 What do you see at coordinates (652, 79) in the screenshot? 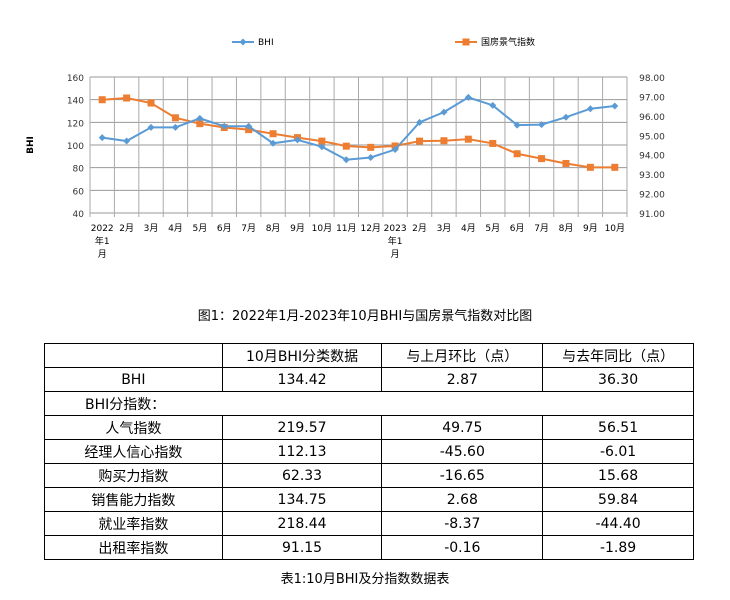
I see `y2-tick-label: 98.00` at bounding box center [652, 79].